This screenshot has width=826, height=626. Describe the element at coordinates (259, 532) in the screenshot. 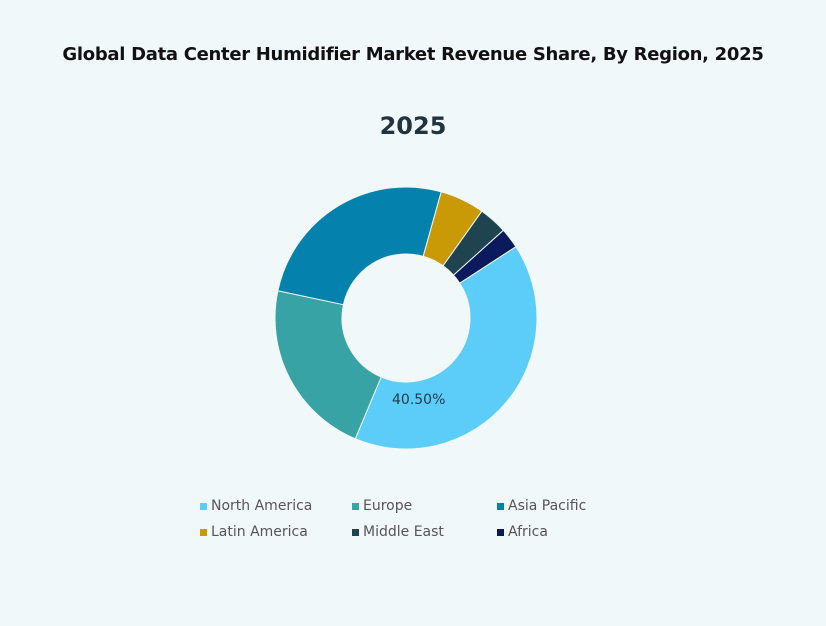

I see `legend-label: Latin America` at that location.